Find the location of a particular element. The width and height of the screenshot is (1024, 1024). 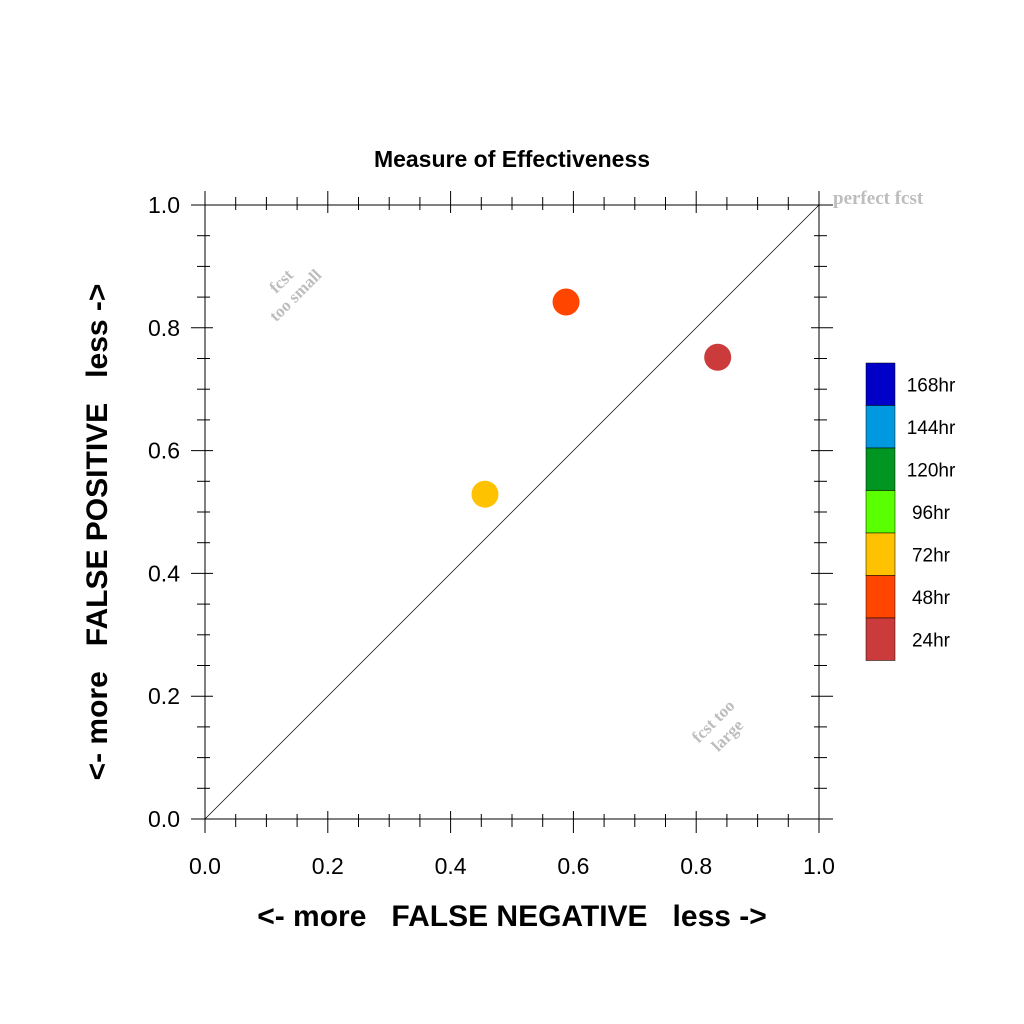

y-axis-label: <- more FALSE POSITIVE less -> is located at coordinates (97, 532).